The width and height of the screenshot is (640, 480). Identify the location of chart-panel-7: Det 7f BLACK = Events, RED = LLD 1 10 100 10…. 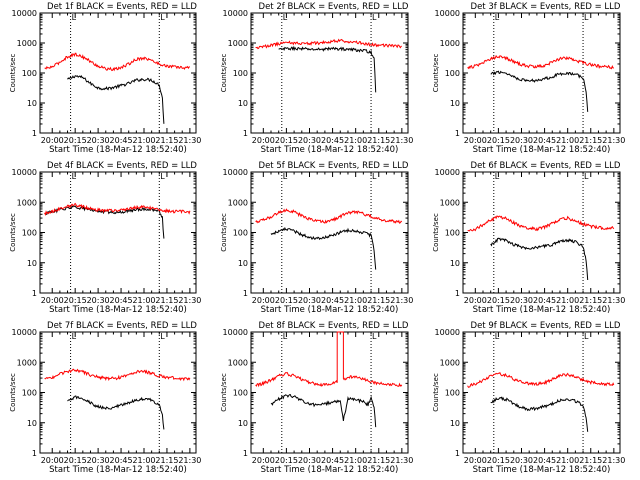
(105, 398).